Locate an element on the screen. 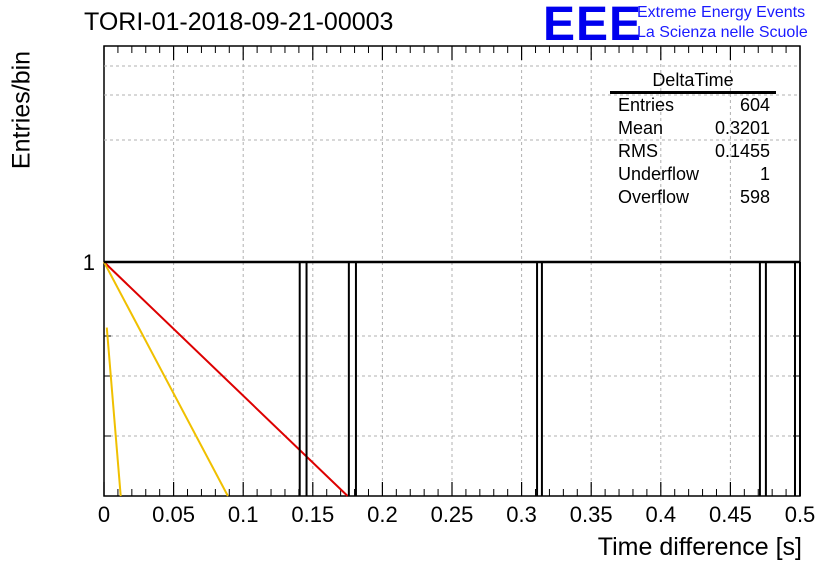  stats-row: RMS 0.1455 is located at coordinates (693, 151).